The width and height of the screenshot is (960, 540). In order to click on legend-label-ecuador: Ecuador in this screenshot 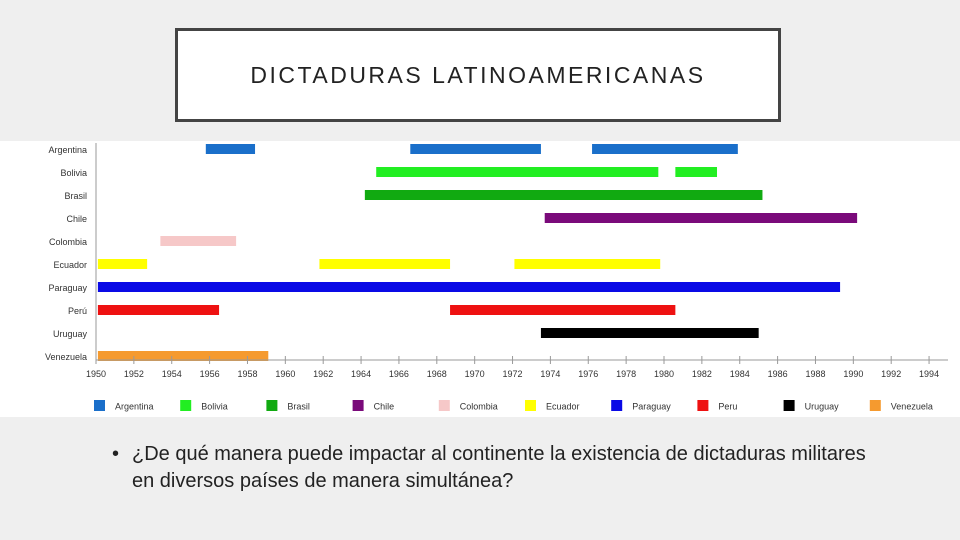, I will do `click(563, 407)`.